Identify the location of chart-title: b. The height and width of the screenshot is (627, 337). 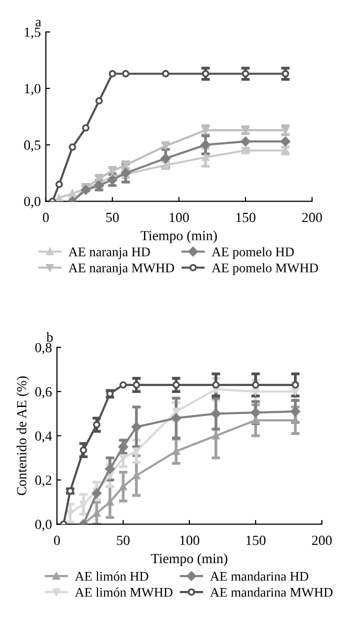
(49, 337).